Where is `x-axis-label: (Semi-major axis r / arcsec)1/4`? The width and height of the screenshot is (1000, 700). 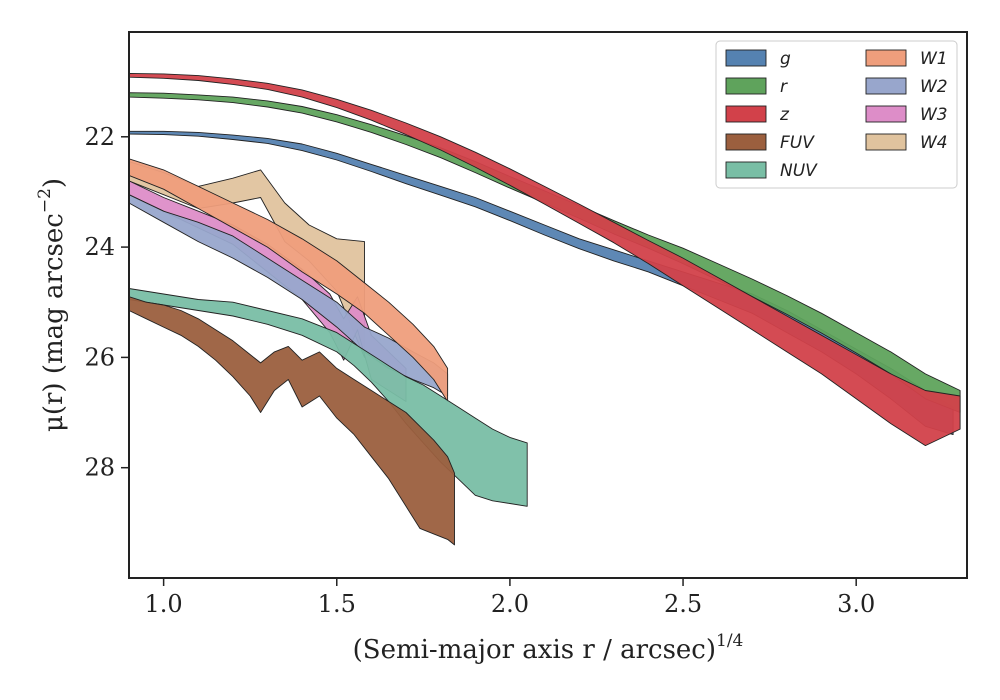
x-axis-label: (Semi-major axis r / arcsec)1/4 is located at coordinates (548, 648).